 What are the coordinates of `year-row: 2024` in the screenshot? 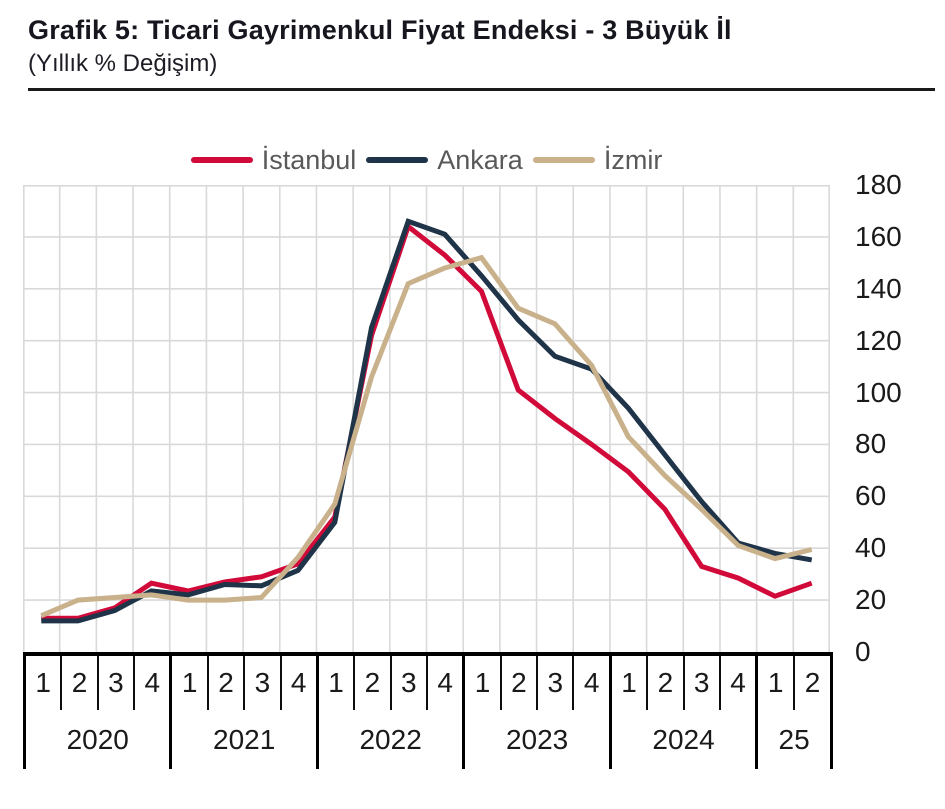 It's located at (683, 739).